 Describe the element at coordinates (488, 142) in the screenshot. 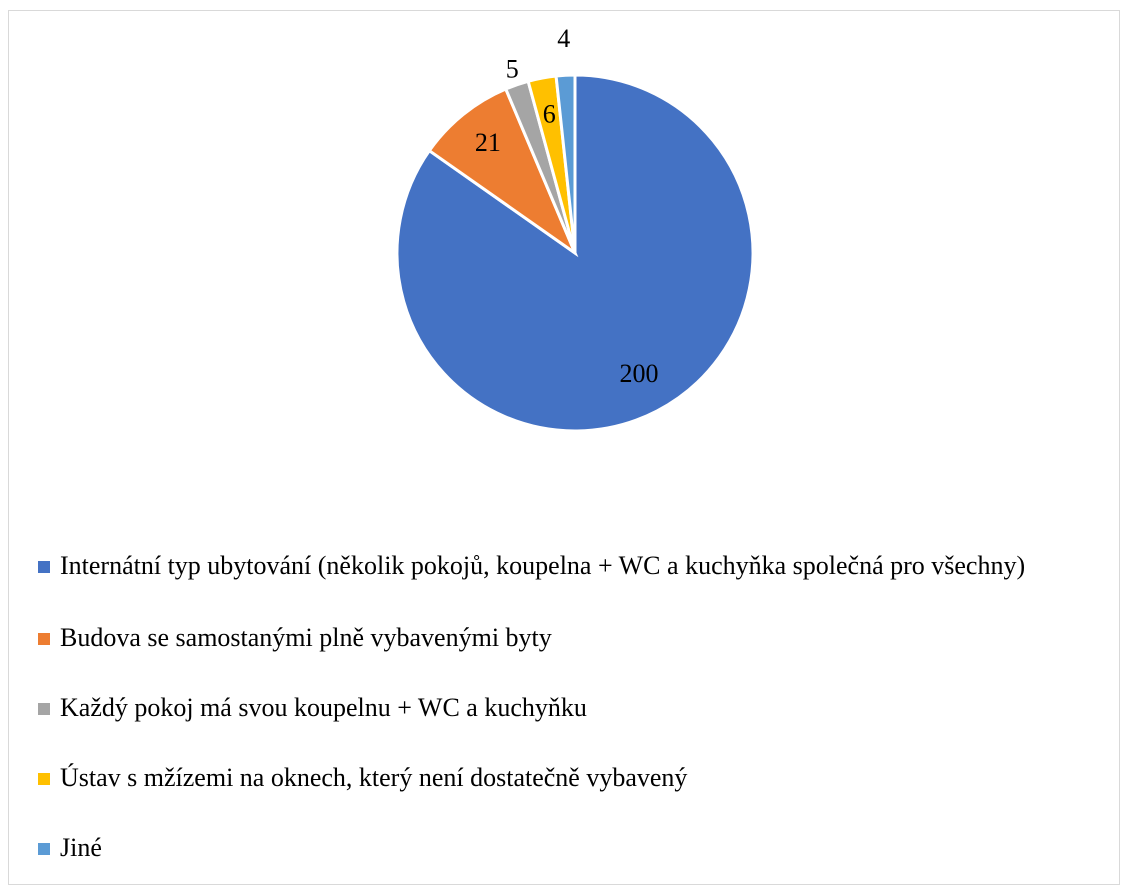

I see `data-label: 21` at that location.